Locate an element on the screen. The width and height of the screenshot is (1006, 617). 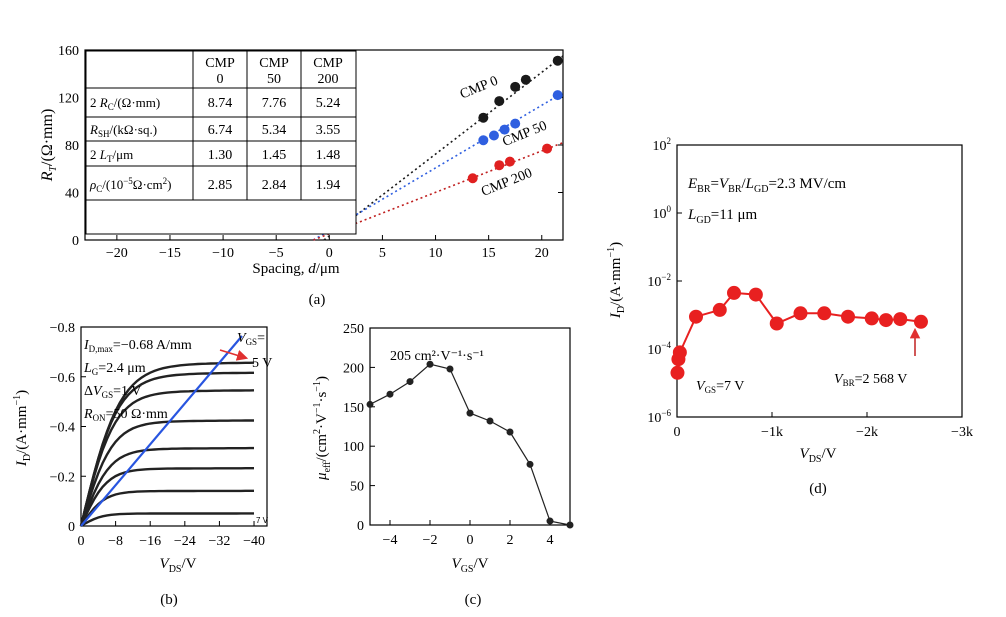
a-xtick-label: 20 is located at coordinates (542, 253).